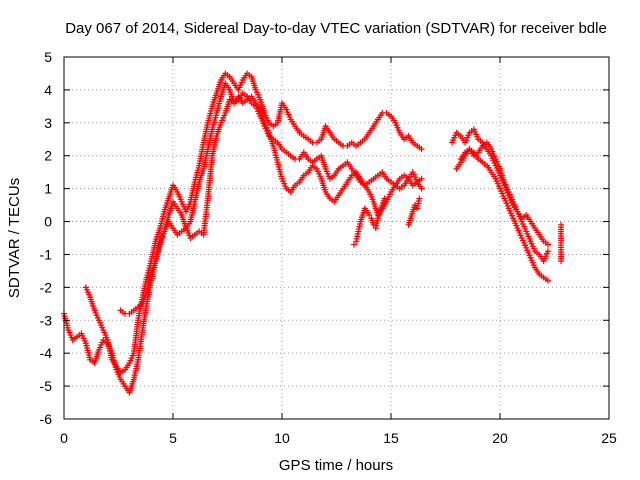  What do you see at coordinates (46, 353) in the screenshot?
I see `y-tick-label: -4` at bounding box center [46, 353].